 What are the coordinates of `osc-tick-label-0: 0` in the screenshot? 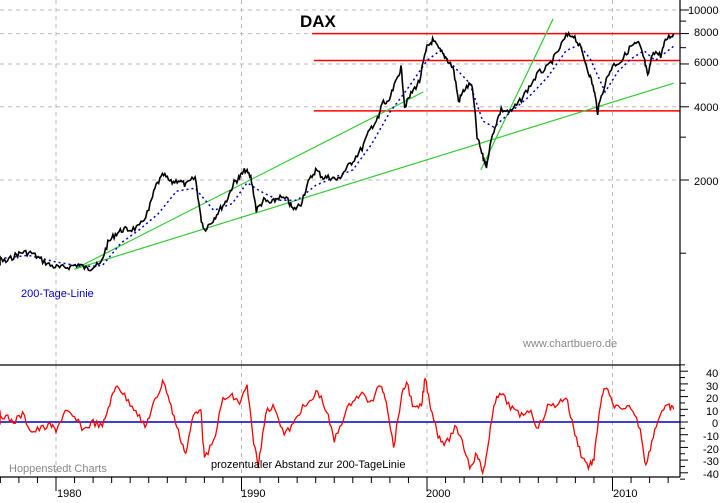 It's located at (715, 424).